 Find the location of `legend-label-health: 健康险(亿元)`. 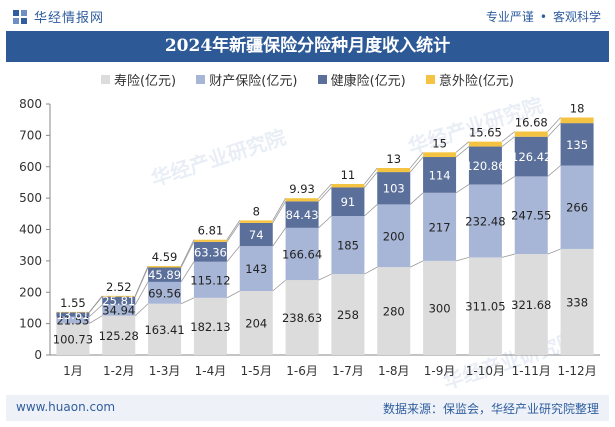

legend-label-health: 健康险(亿元) is located at coordinates (368, 81).